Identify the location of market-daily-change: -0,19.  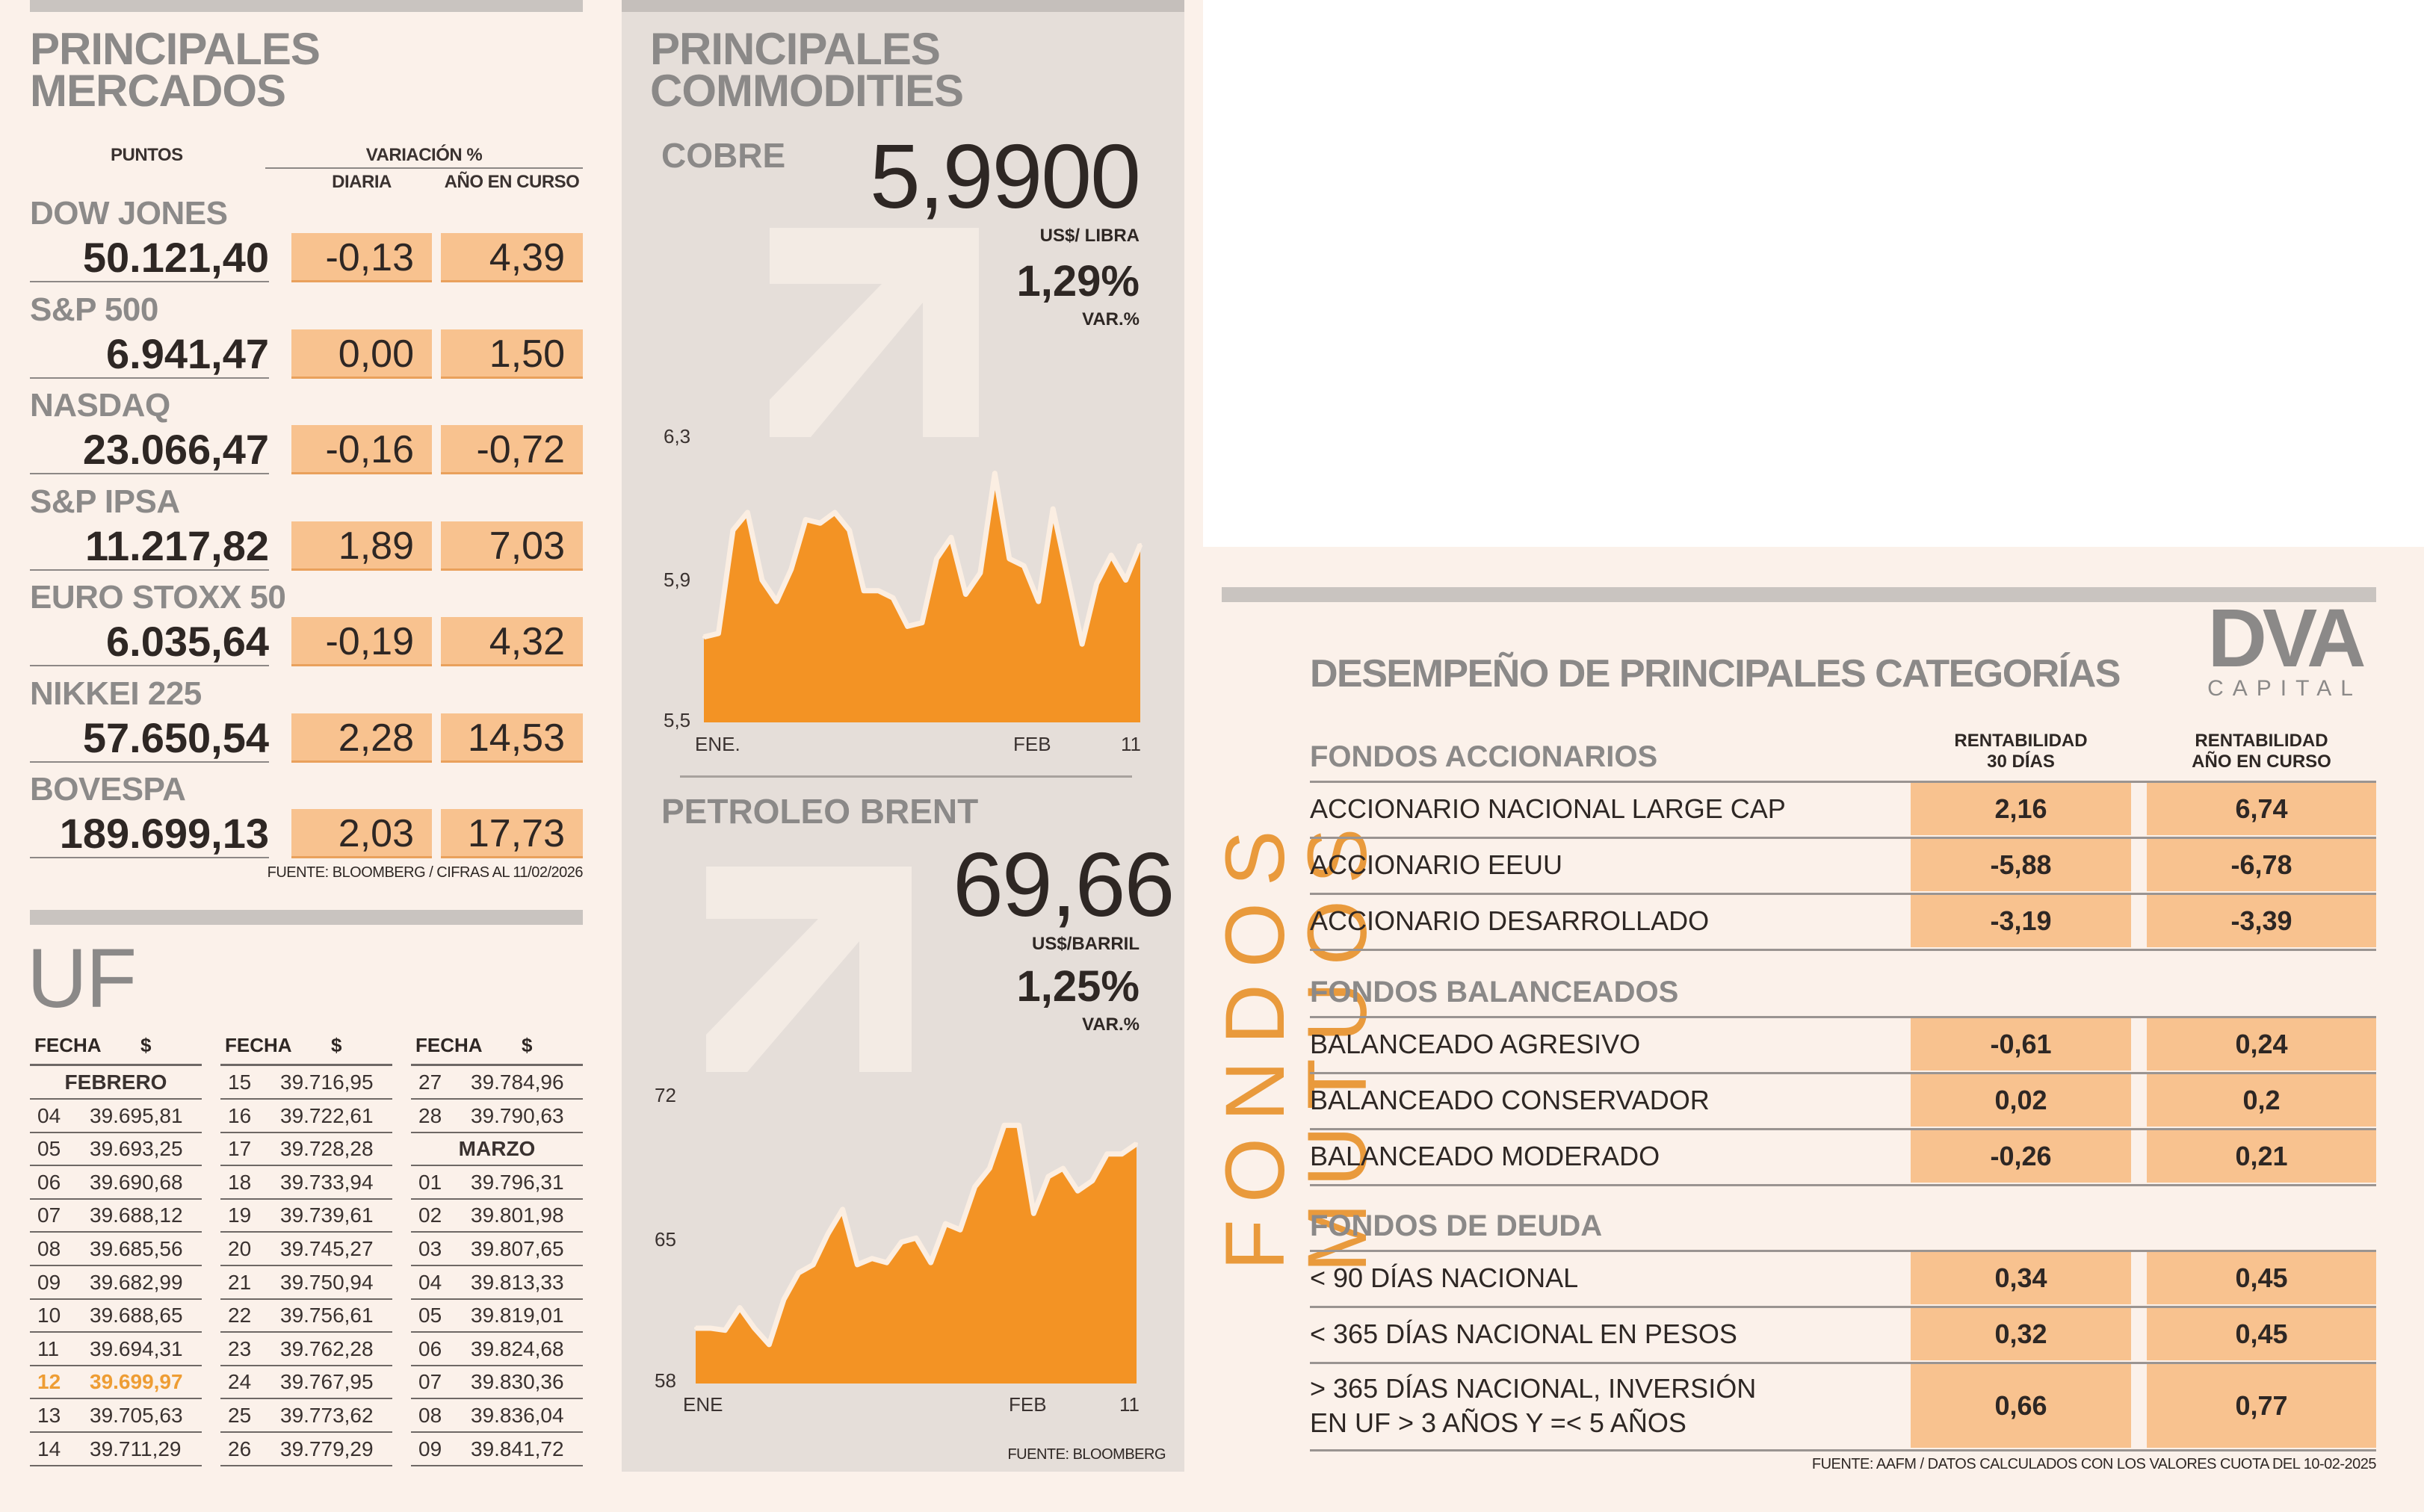
(361, 641).